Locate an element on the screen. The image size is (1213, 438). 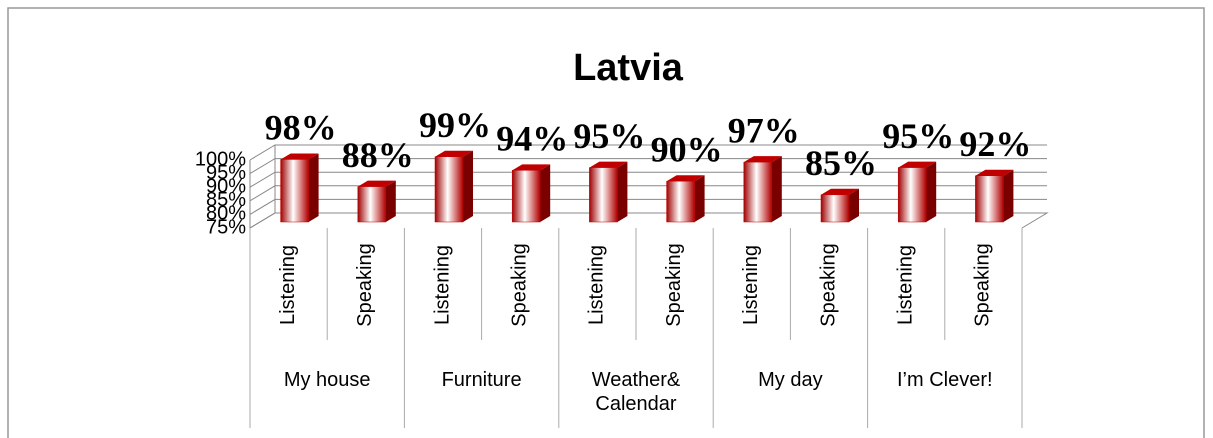
y-tick-label: 75% is located at coordinates (226, 227).